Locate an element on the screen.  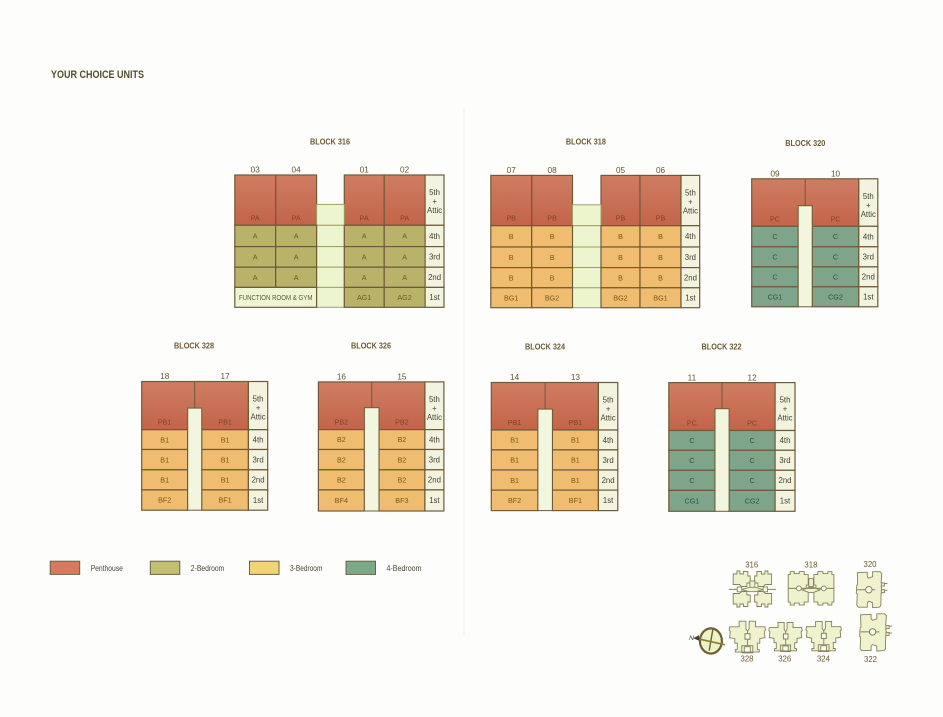
svg-text: 12 is located at coordinates (753, 377).